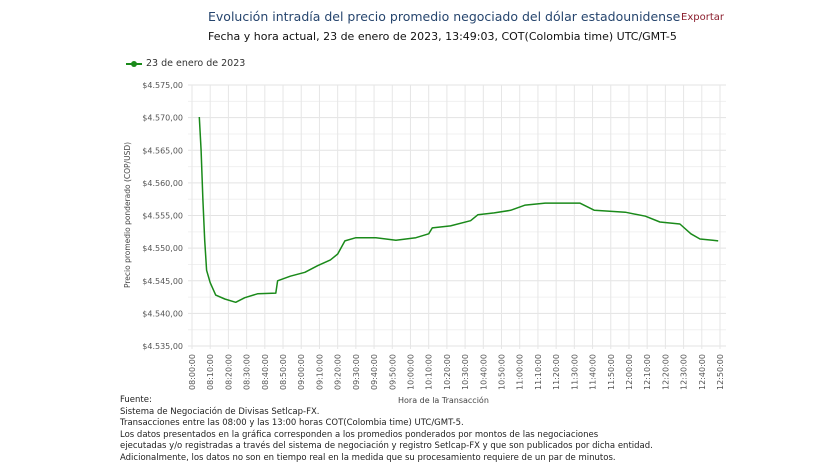 This screenshot has height=465, width=826. Describe the element at coordinates (429, 372) in the screenshot. I see `x-tick-label: 10:10:00` at that location.